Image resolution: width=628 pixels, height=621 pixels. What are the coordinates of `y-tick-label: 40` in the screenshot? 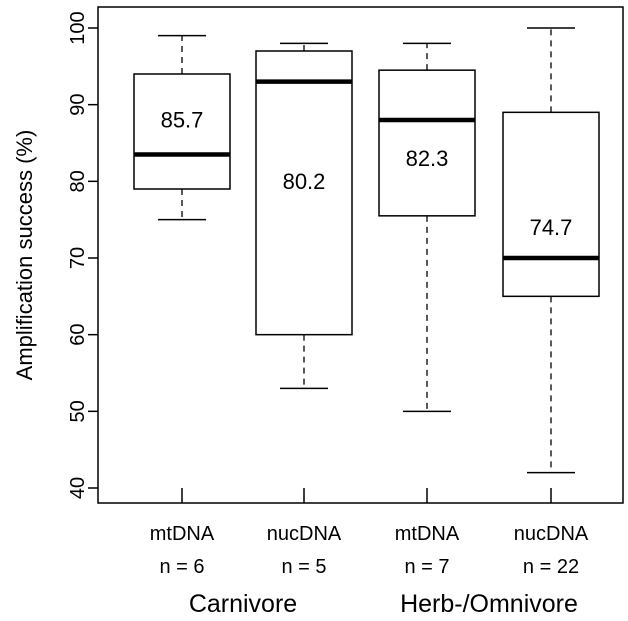 It's located at (78, 488).